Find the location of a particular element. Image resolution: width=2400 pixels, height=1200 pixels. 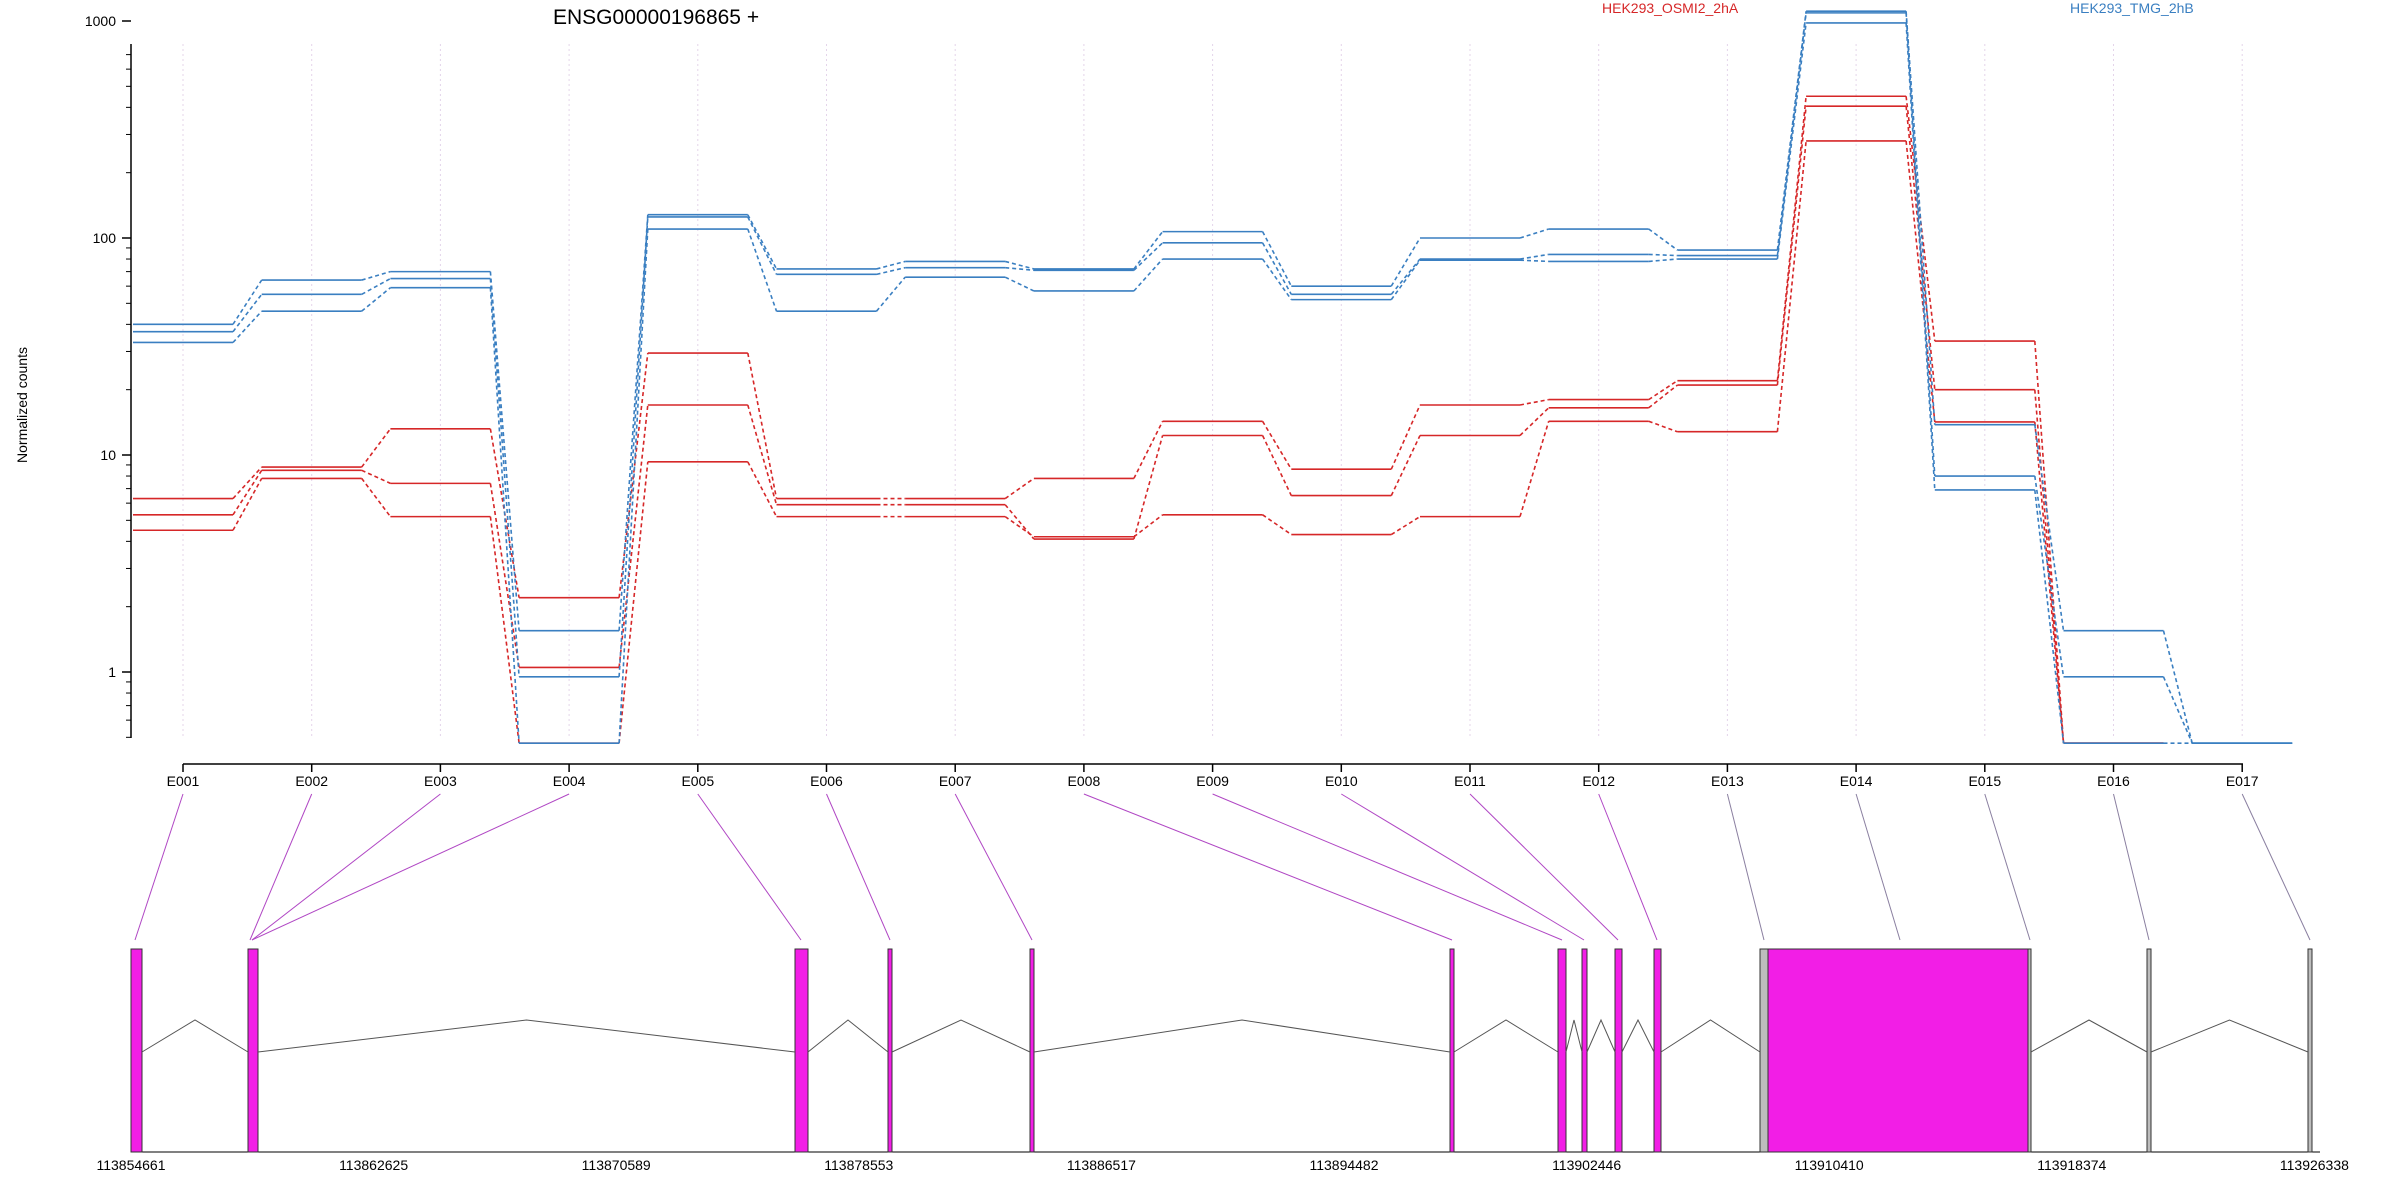

series-2-link-E013 is located at coordinates (1791, 286).